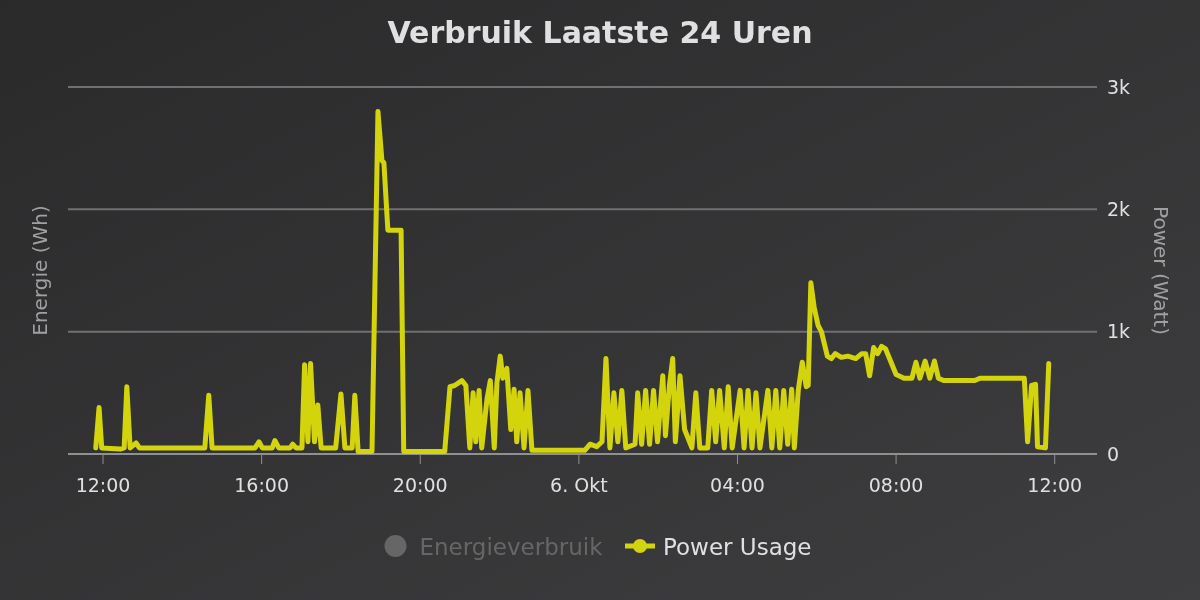  What do you see at coordinates (737, 547) in the screenshot?
I see `legend-label: Power Usage` at bounding box center [737, 547].